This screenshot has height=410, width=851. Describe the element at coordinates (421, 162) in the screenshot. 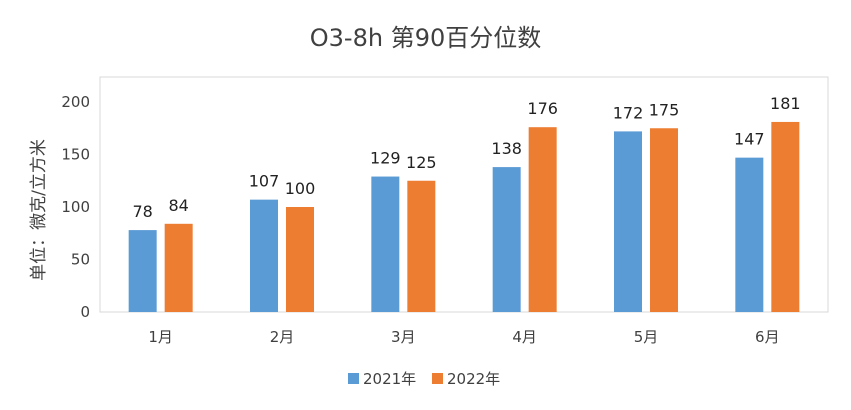

I see `data-label: 125` at that location.